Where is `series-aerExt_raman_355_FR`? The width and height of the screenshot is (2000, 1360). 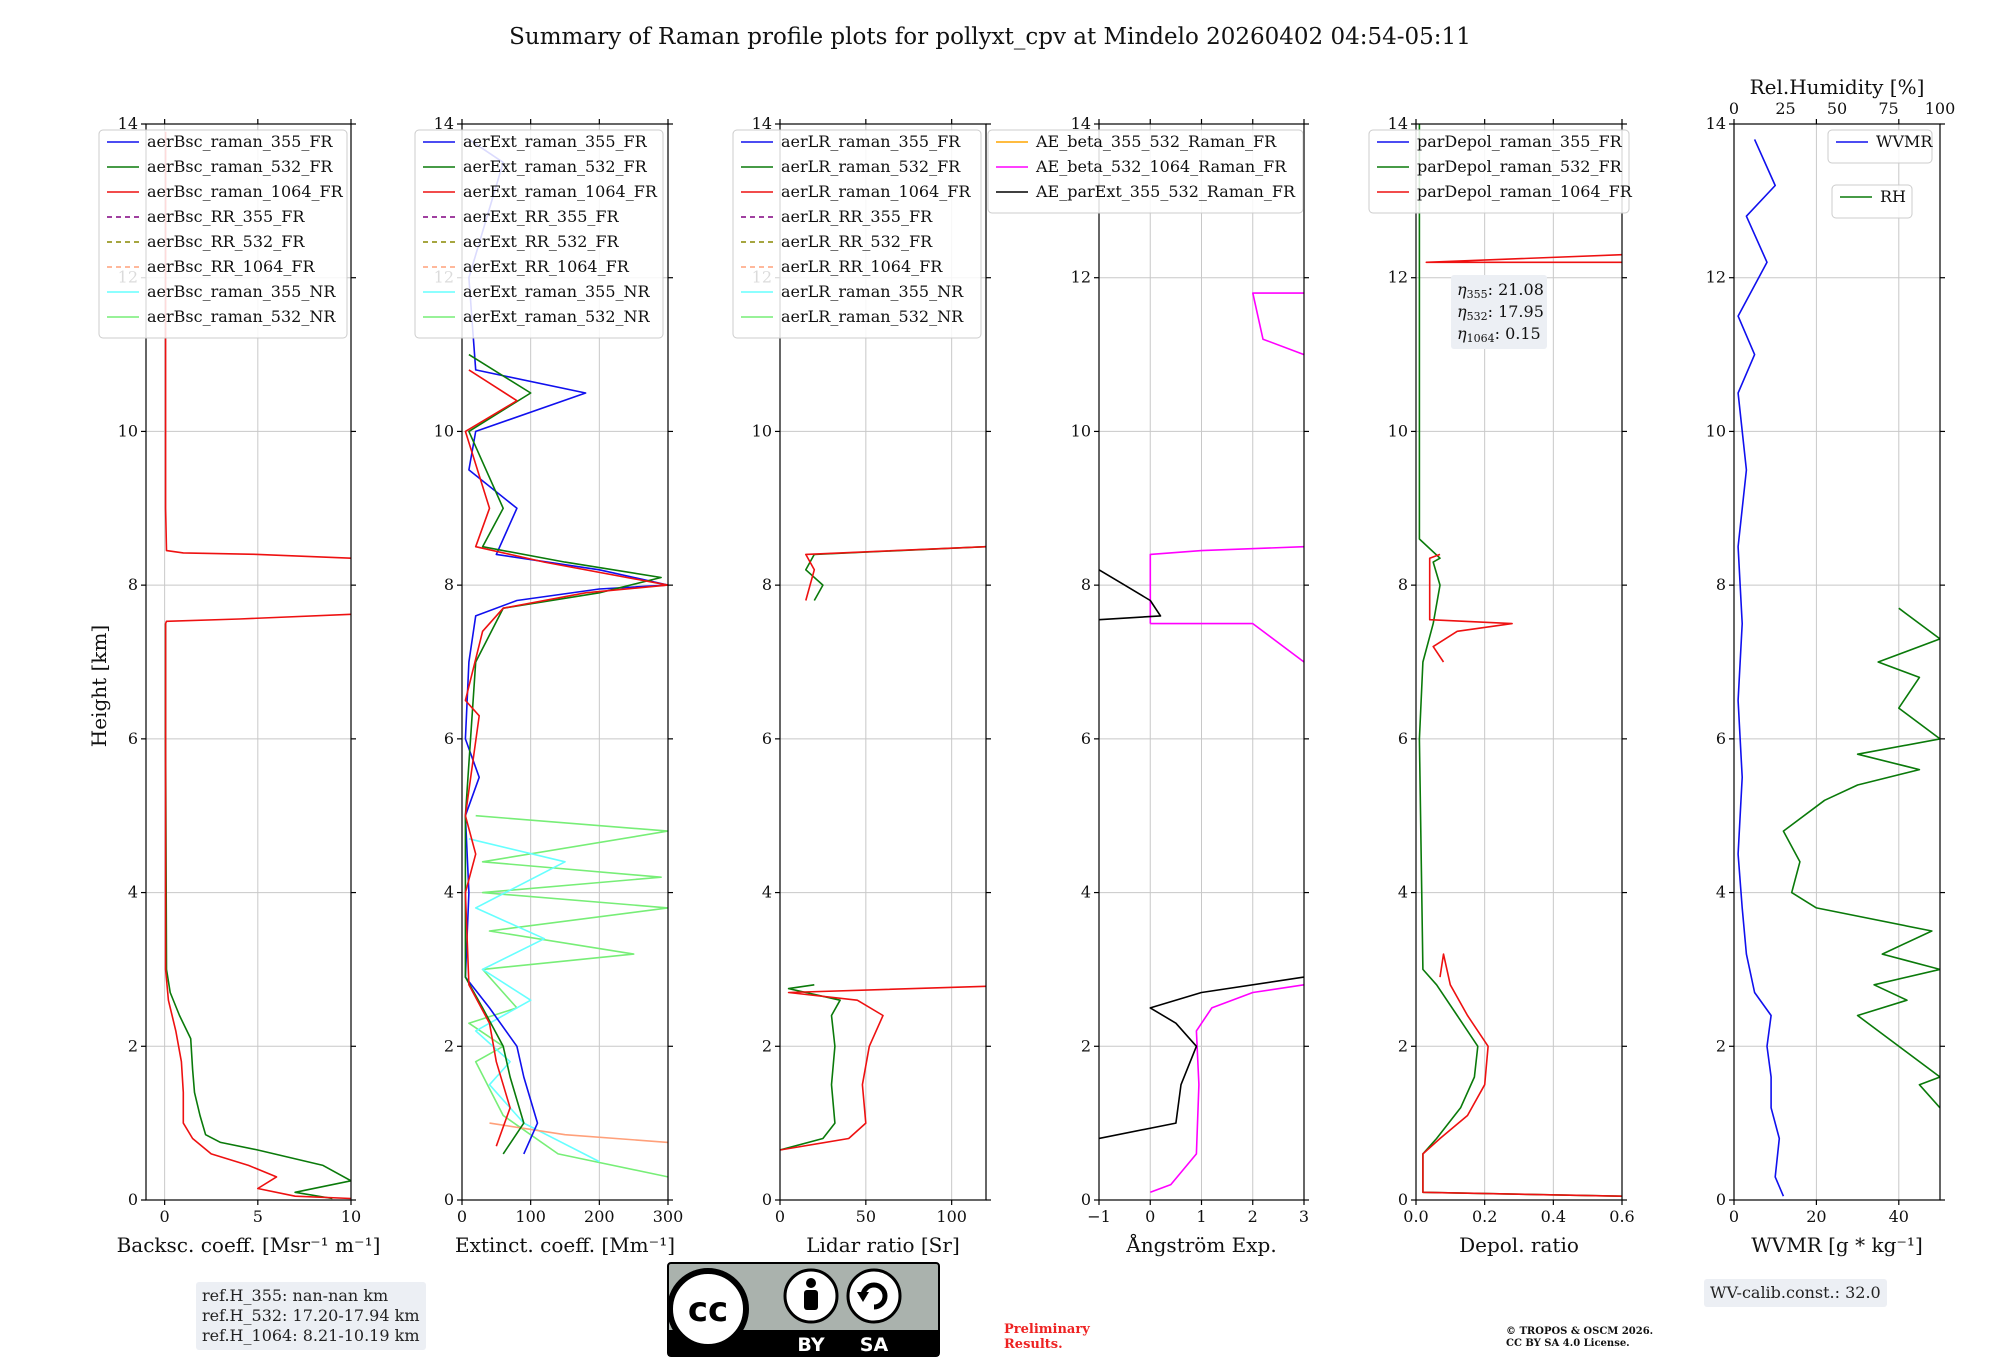
series-aerExt_raman_355_FR is located at coordinates (566, 646).